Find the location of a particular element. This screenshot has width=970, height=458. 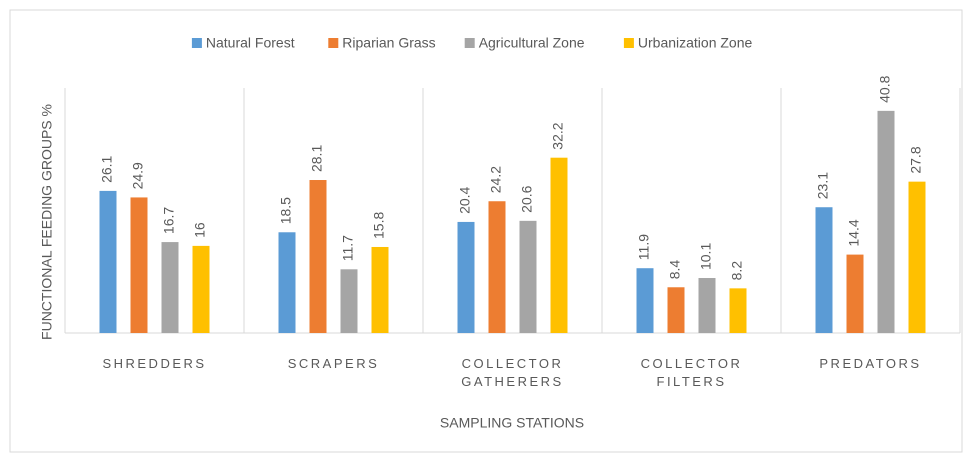

data-label: 8.2 is located at coordinates (737, 271).